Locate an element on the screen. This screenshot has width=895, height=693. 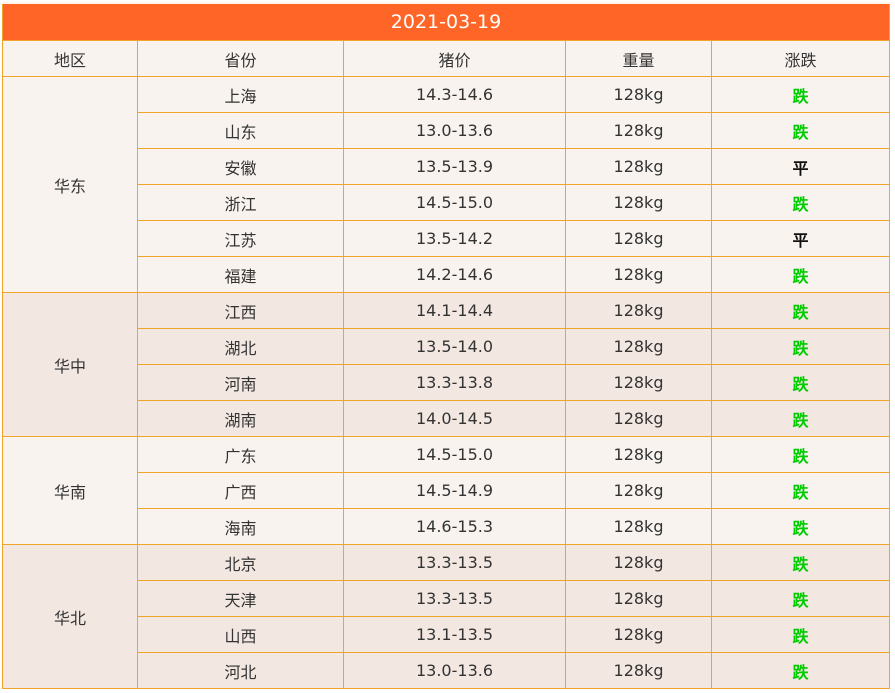
region-cell: 华南 is located at coordinates (70, 490).